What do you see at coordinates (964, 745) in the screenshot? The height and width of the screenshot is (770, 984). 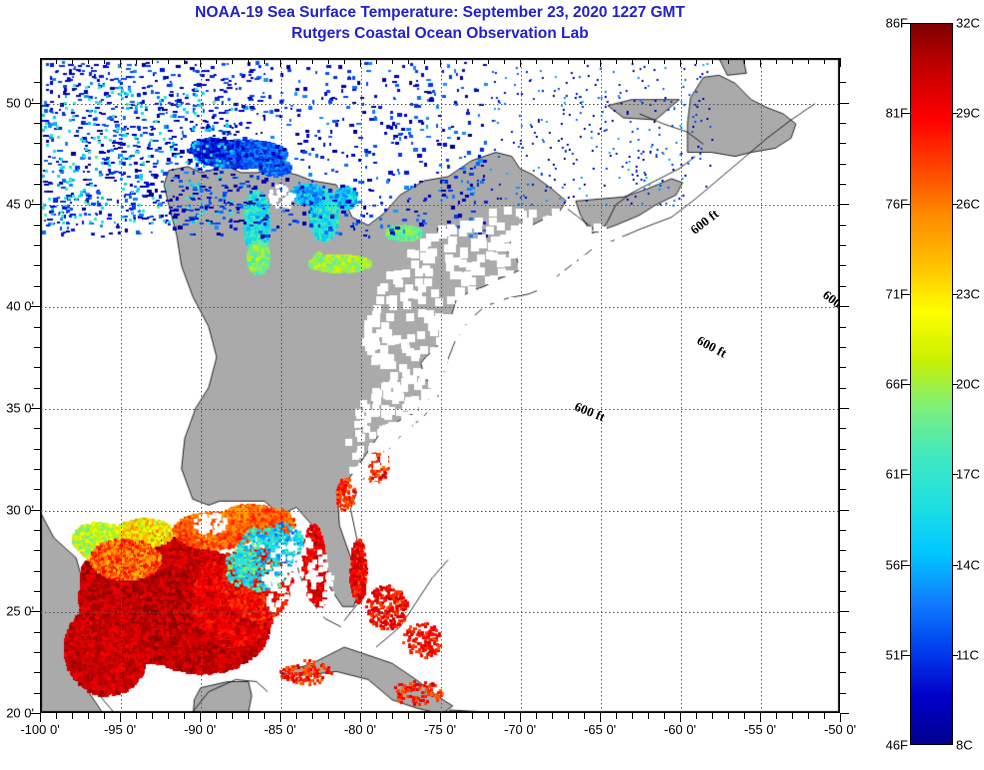 I see `colorbar-label-celsius: 8C` at bounding box center [964, 745].